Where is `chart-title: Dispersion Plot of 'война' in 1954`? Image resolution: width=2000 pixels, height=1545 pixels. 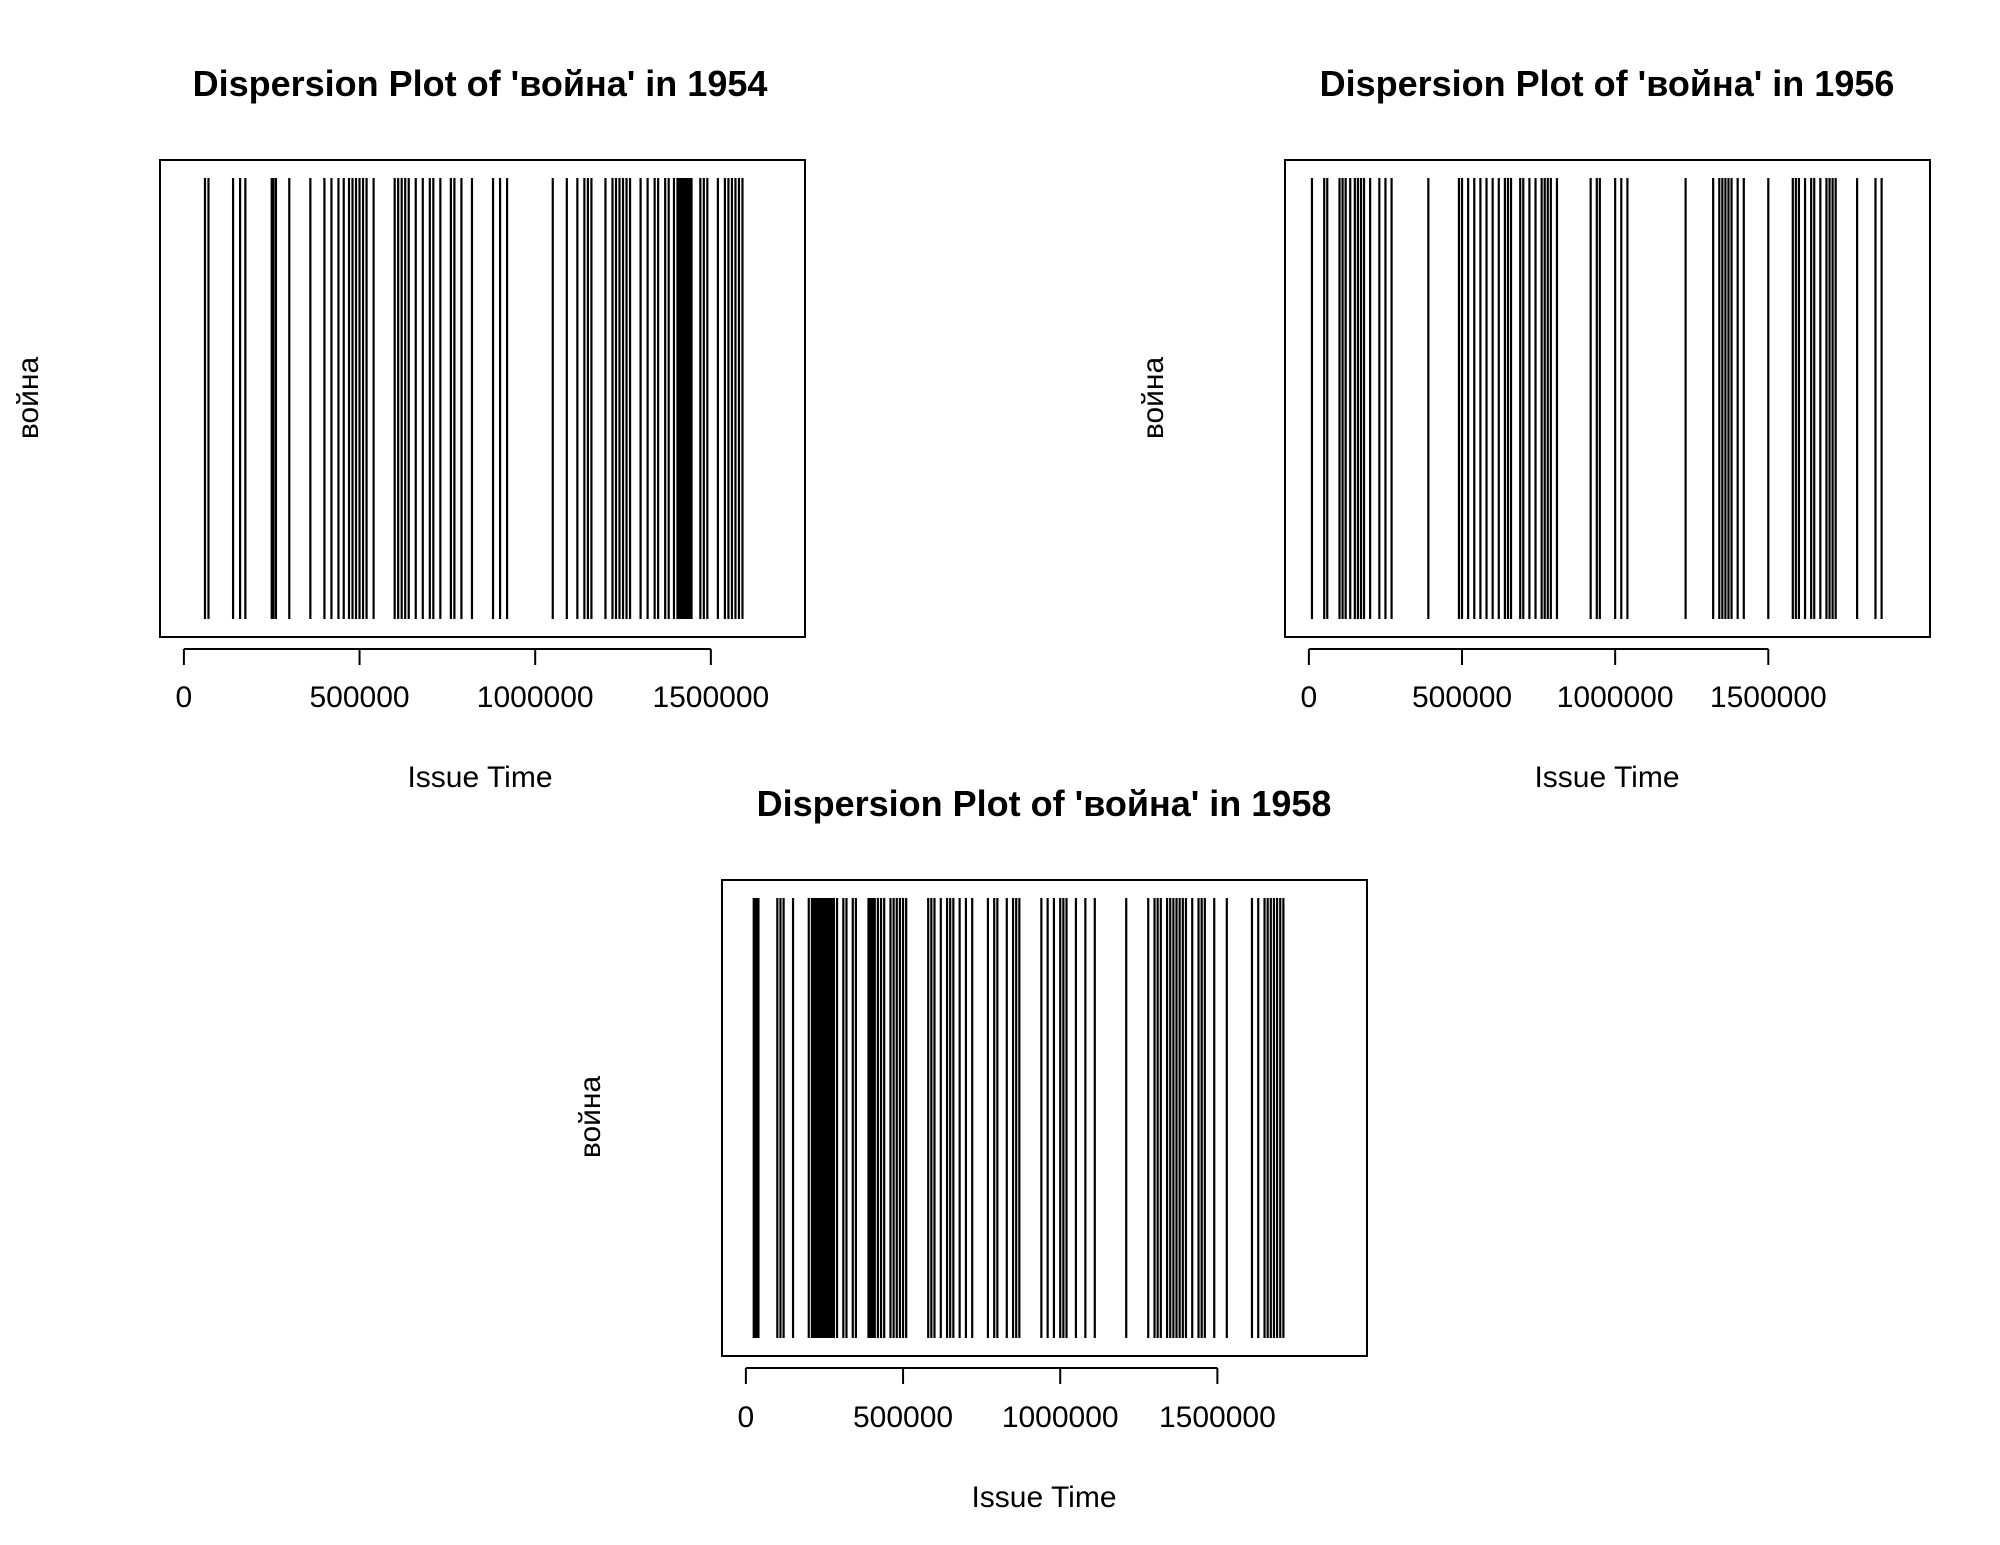
chart-title: Dispersion Plot of 'война' in 1954 is located at coordinates (480, 83).